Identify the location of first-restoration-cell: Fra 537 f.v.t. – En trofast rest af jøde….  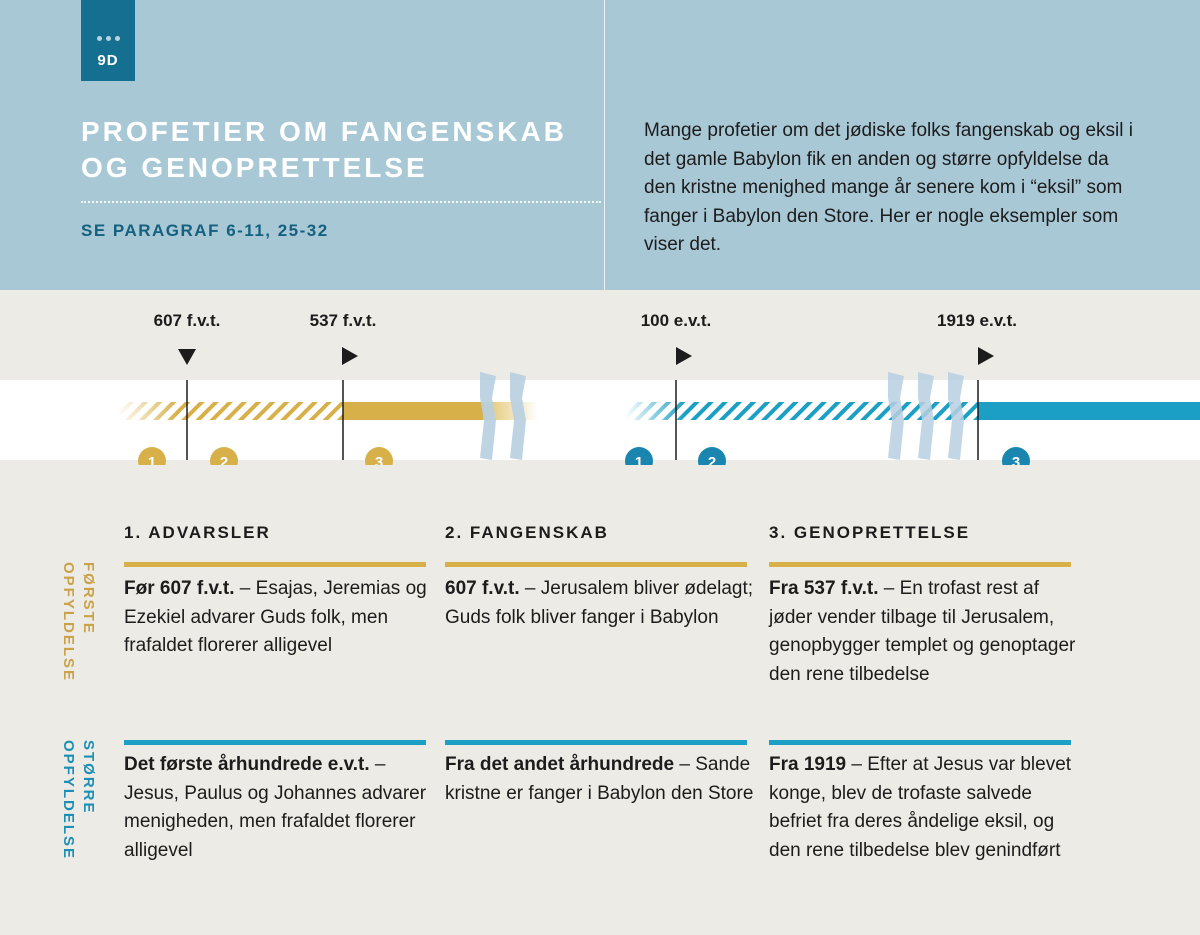
(924, 632).